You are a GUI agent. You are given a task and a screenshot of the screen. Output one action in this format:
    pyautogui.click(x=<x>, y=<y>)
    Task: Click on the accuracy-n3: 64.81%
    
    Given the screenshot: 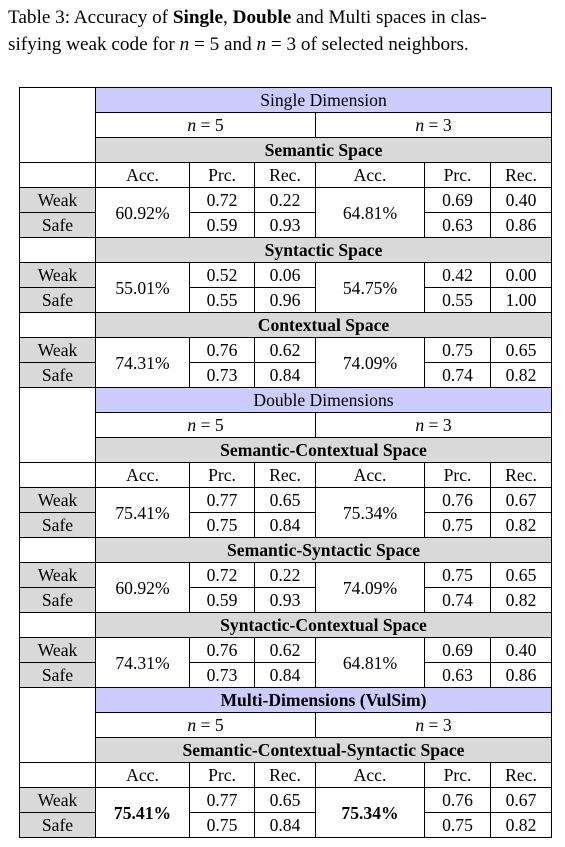 What is the action you would take?
    pyautogui.click(x=370, y=662)
    